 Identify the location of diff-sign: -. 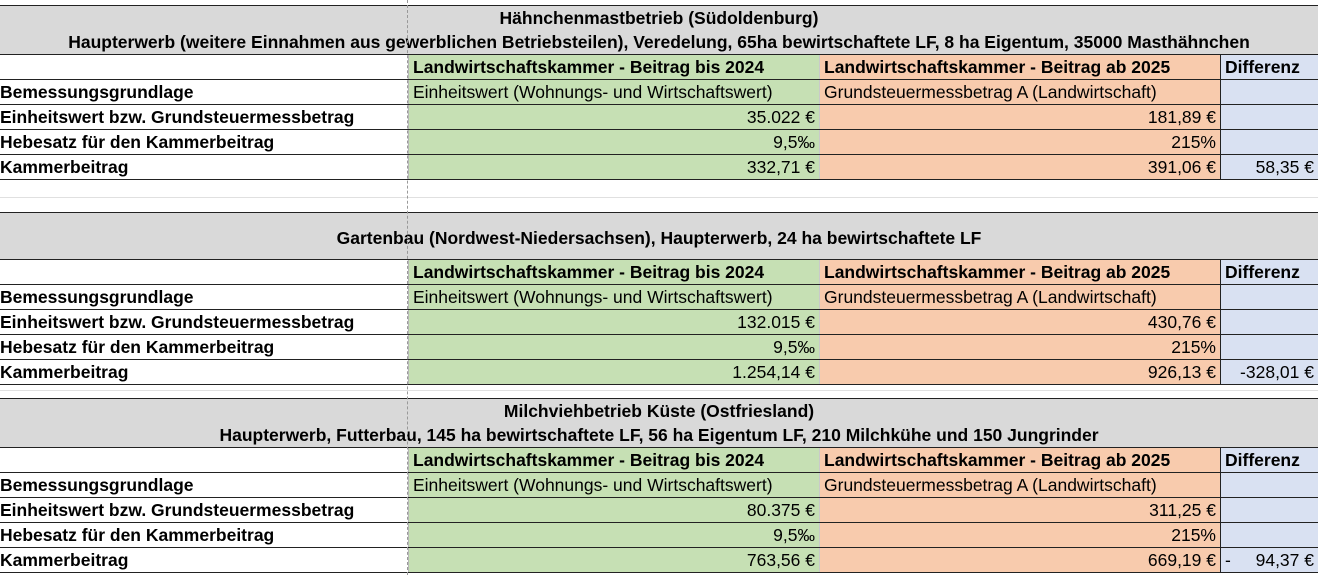
(1228, 560).